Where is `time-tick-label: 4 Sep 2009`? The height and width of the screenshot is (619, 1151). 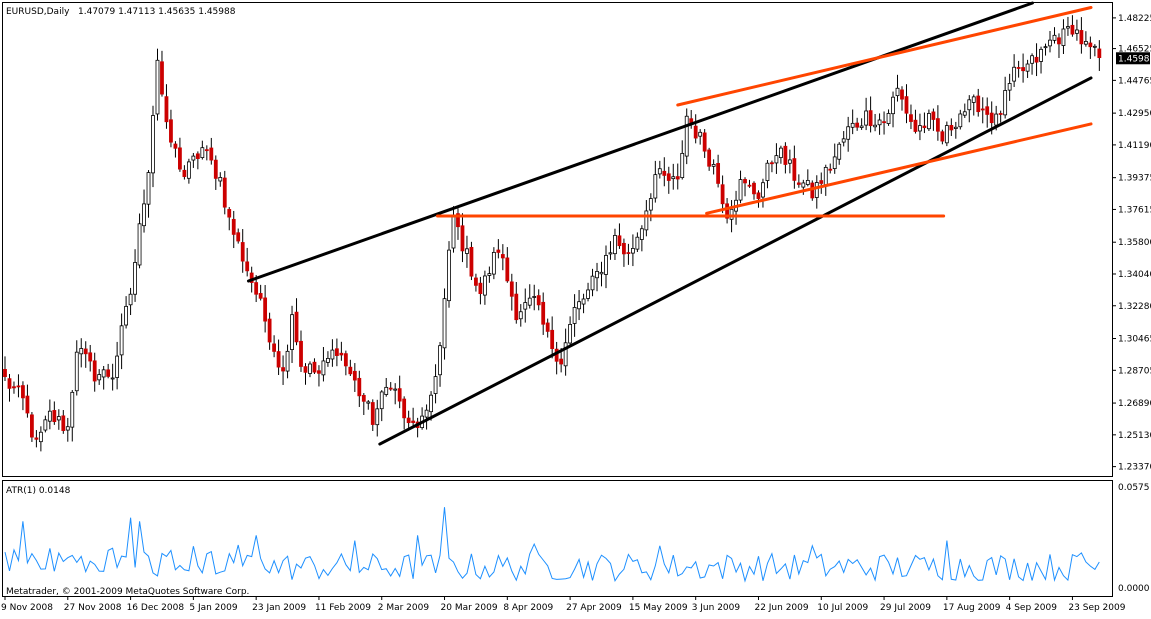
time-tick-label: 4 Sep 2009 is located at coordinates (1032, 608).